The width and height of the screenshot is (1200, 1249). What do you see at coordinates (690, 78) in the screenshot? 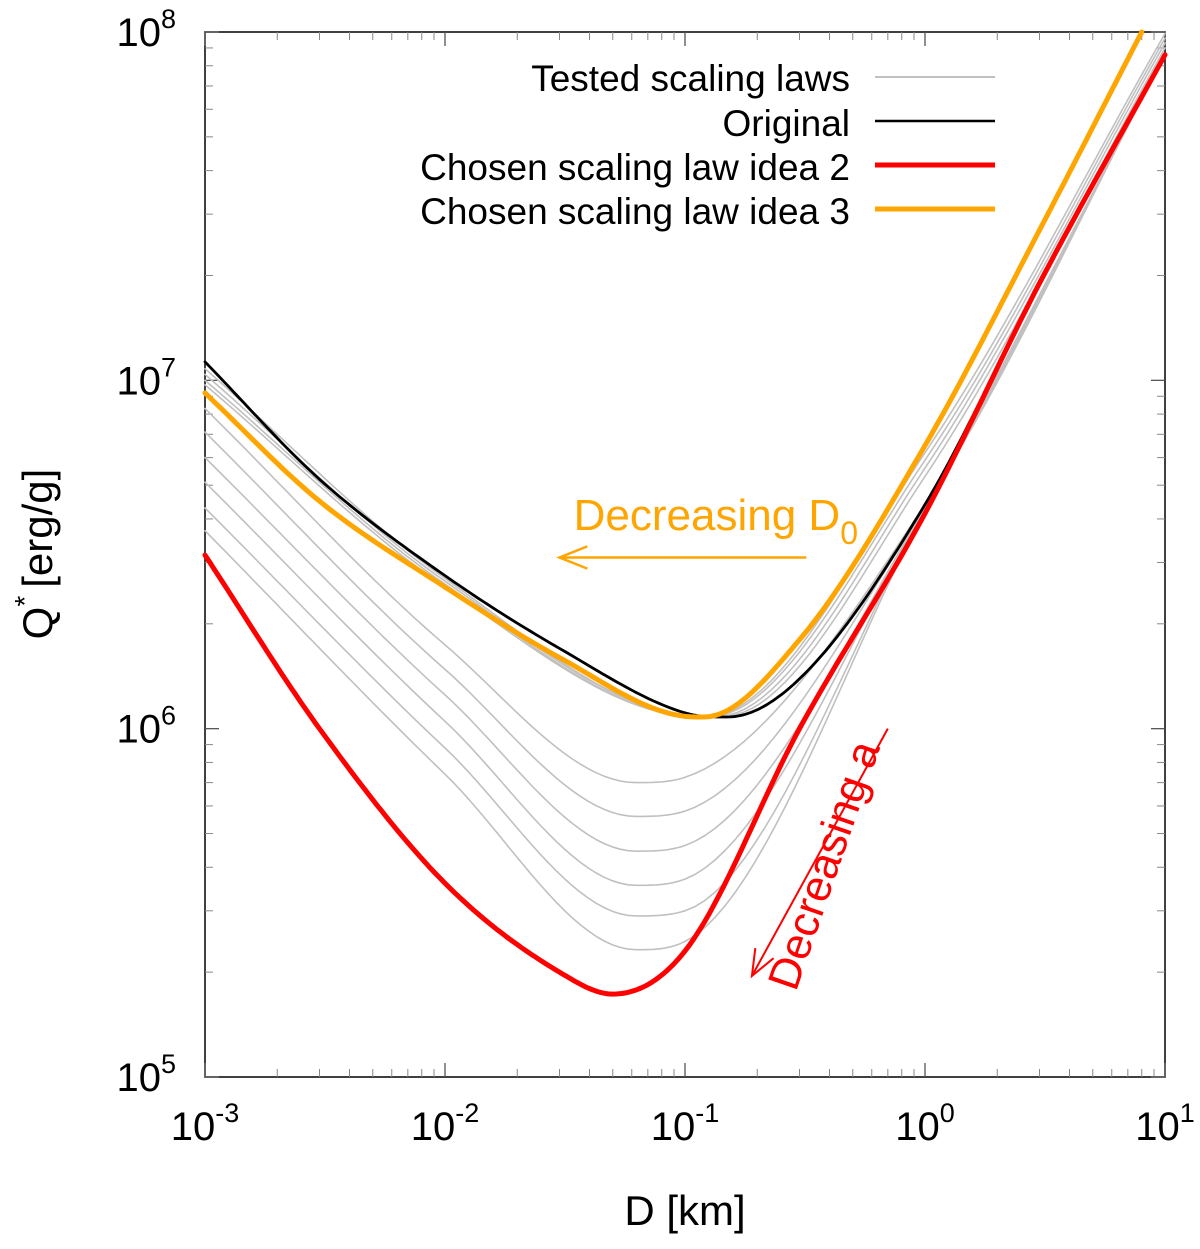
I see `legend-label-tested: Tested scaling laws` at bounding box center [690, 78].